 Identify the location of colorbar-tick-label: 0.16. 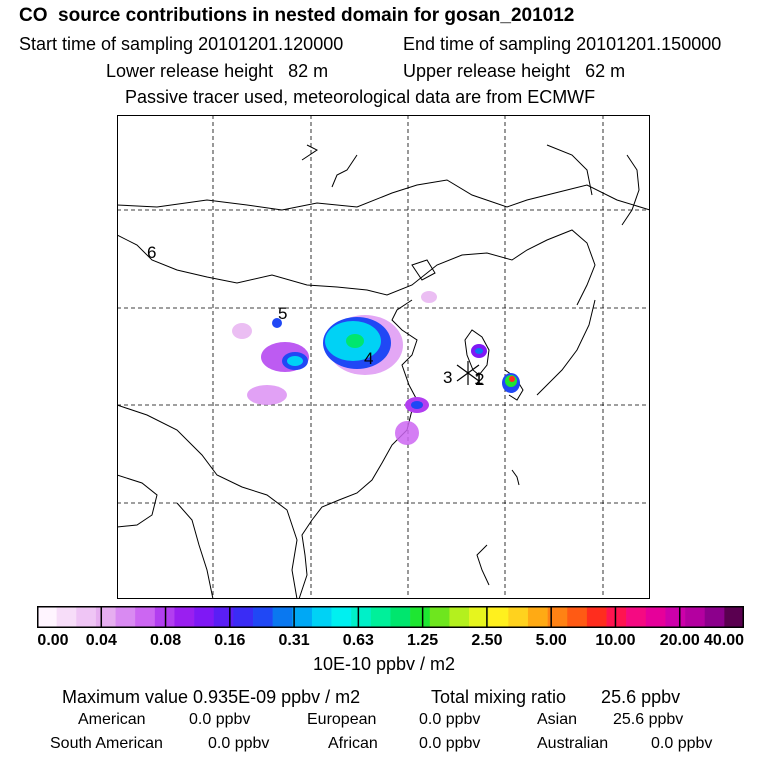
(230, 640).